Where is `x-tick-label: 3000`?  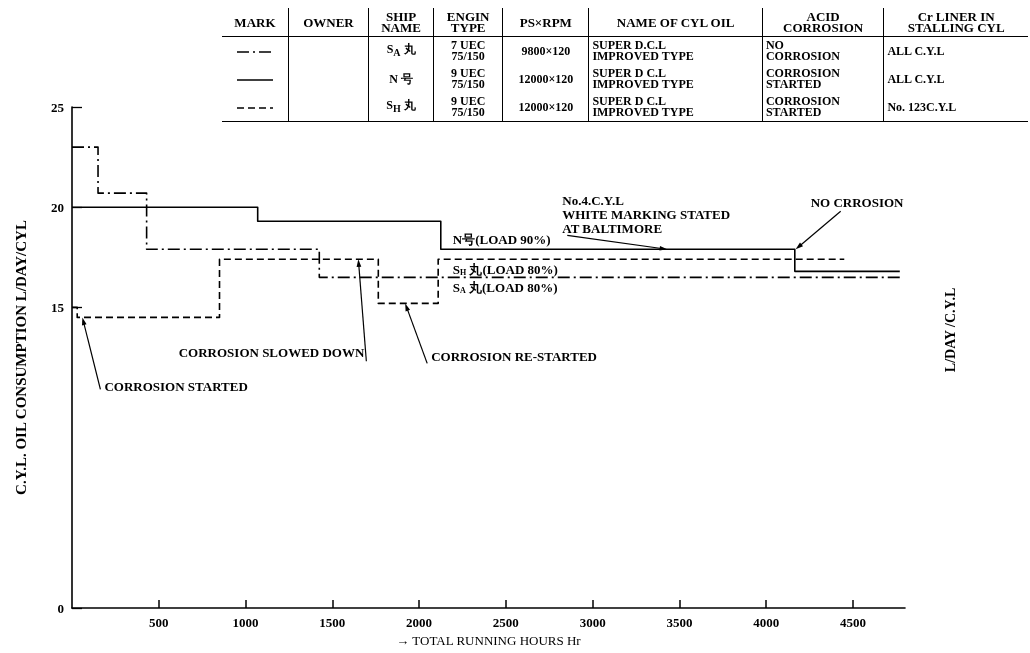
x-tick-label: 3000 is located at coordinates (592, 622).